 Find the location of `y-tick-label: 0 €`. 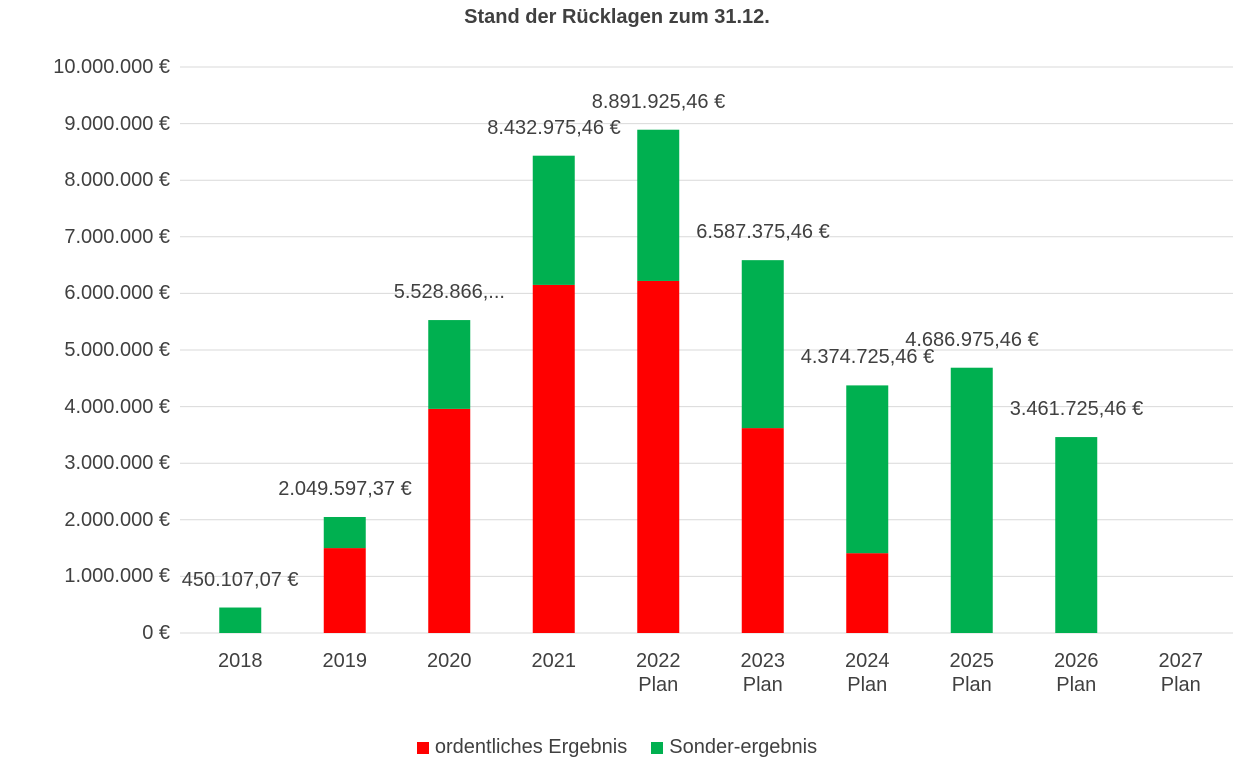

y-tick-label: 0 € is located at coordinates (156, 633).